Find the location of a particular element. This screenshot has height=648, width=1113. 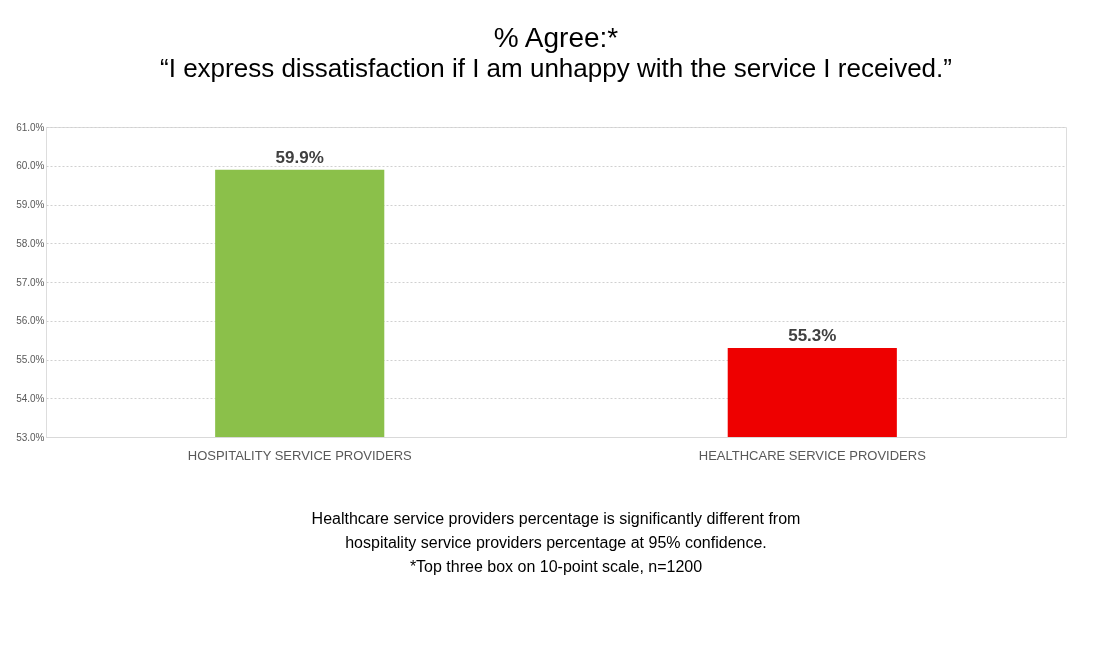

chart-subtitle: “I express dissatisfaction if I am unhappy with the service I received.” is located at coordinates (556, 68).